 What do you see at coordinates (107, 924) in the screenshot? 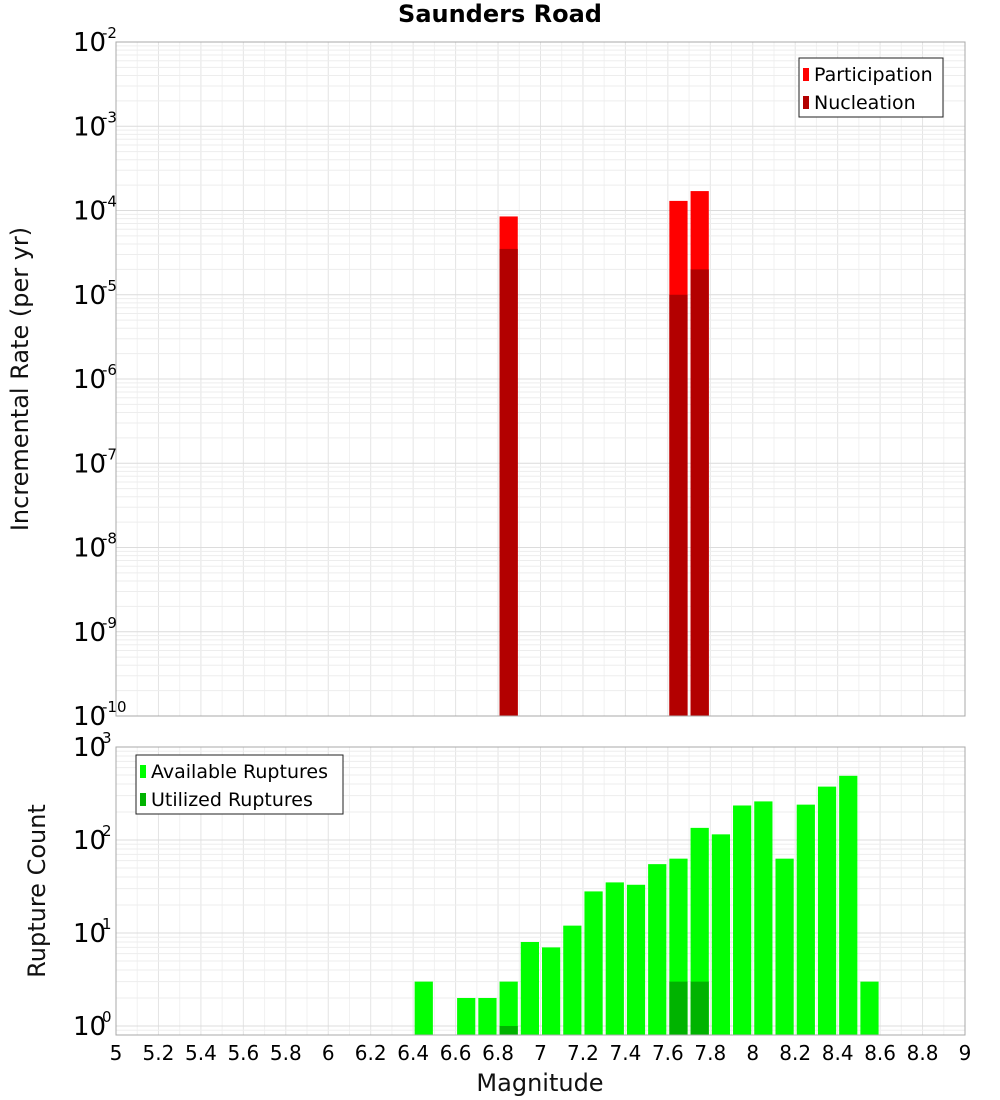
I see `y-tick-exponent: 1` at bounding box center [107, 924].